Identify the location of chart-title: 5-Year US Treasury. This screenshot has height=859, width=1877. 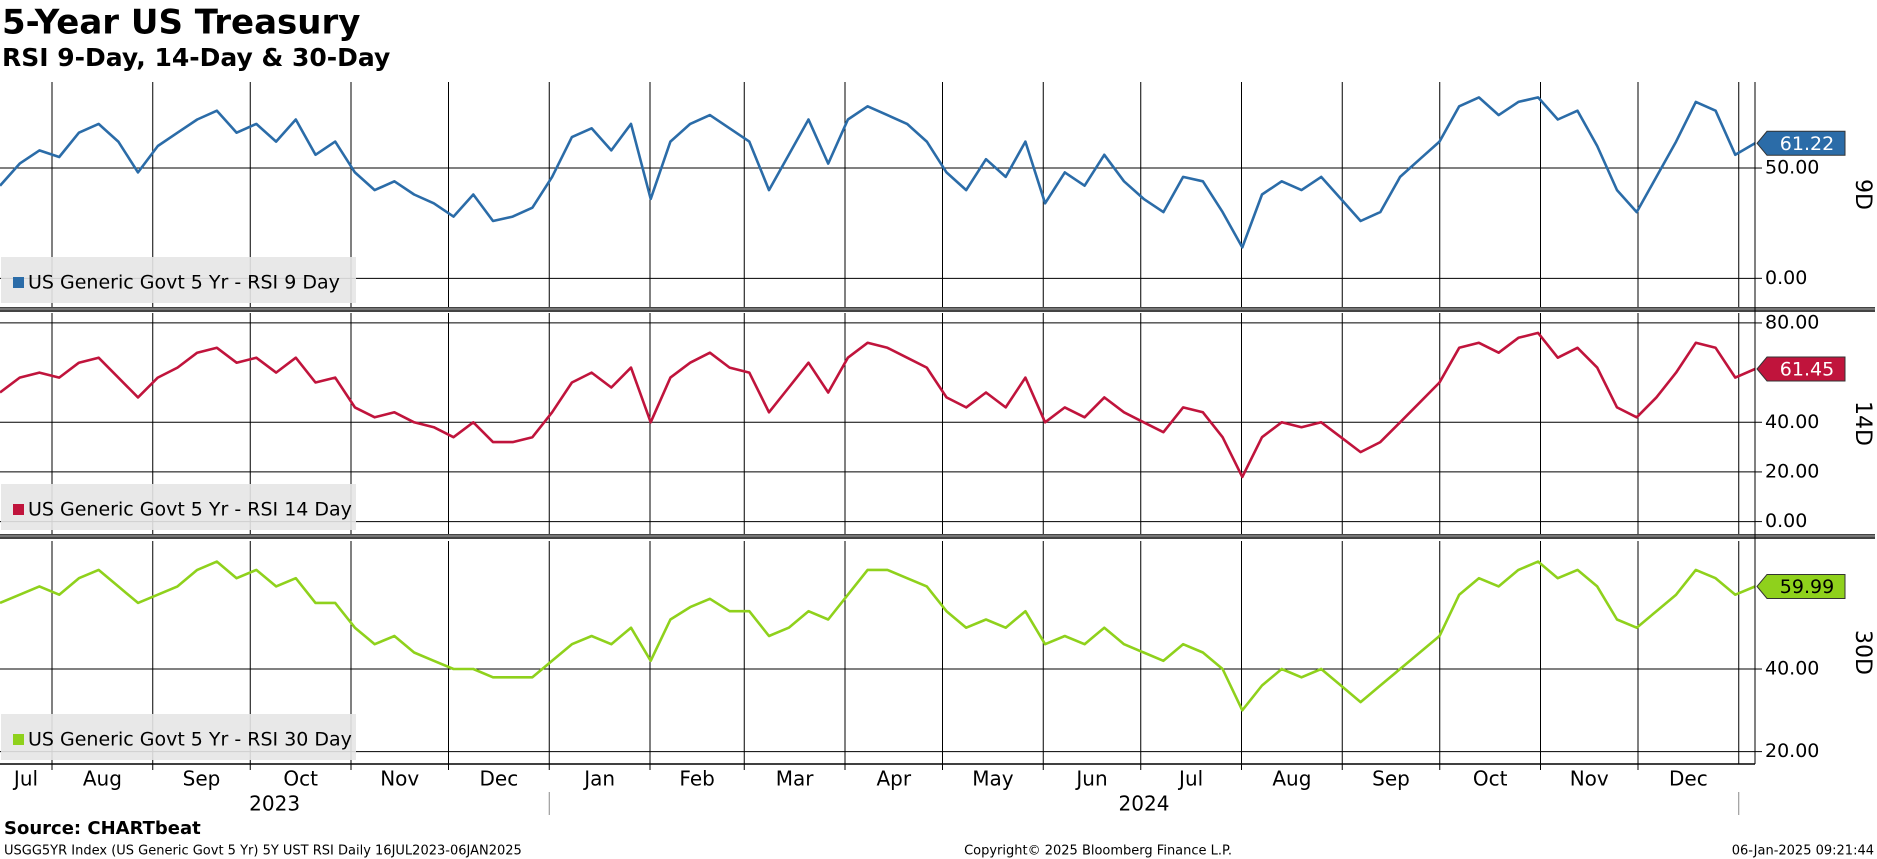
(181, 23).